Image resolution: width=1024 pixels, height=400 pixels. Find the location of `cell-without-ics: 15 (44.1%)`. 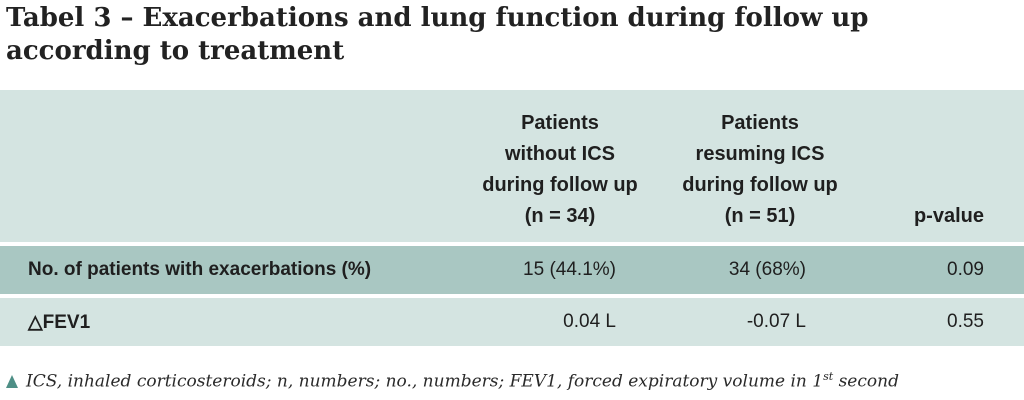

cell-without-ics: 15 (44.1%) is located at coordinates (569, 269).